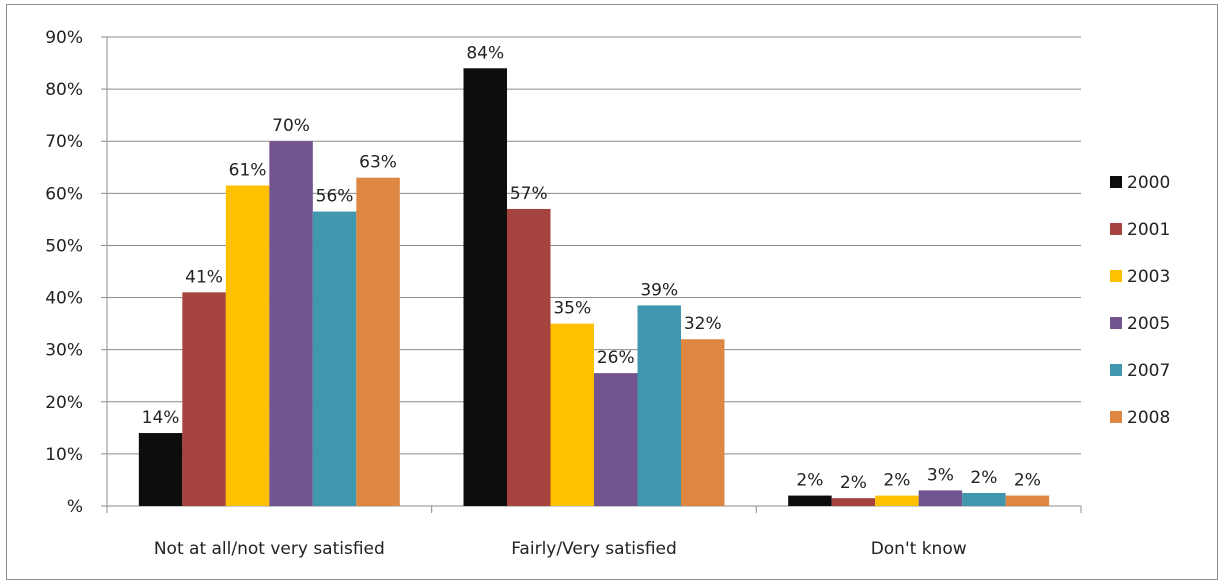 The image size is (1225, 586). Describe the element at coordinates (335, 197) in the screenshot. I see `data-label: 56%` at that location.